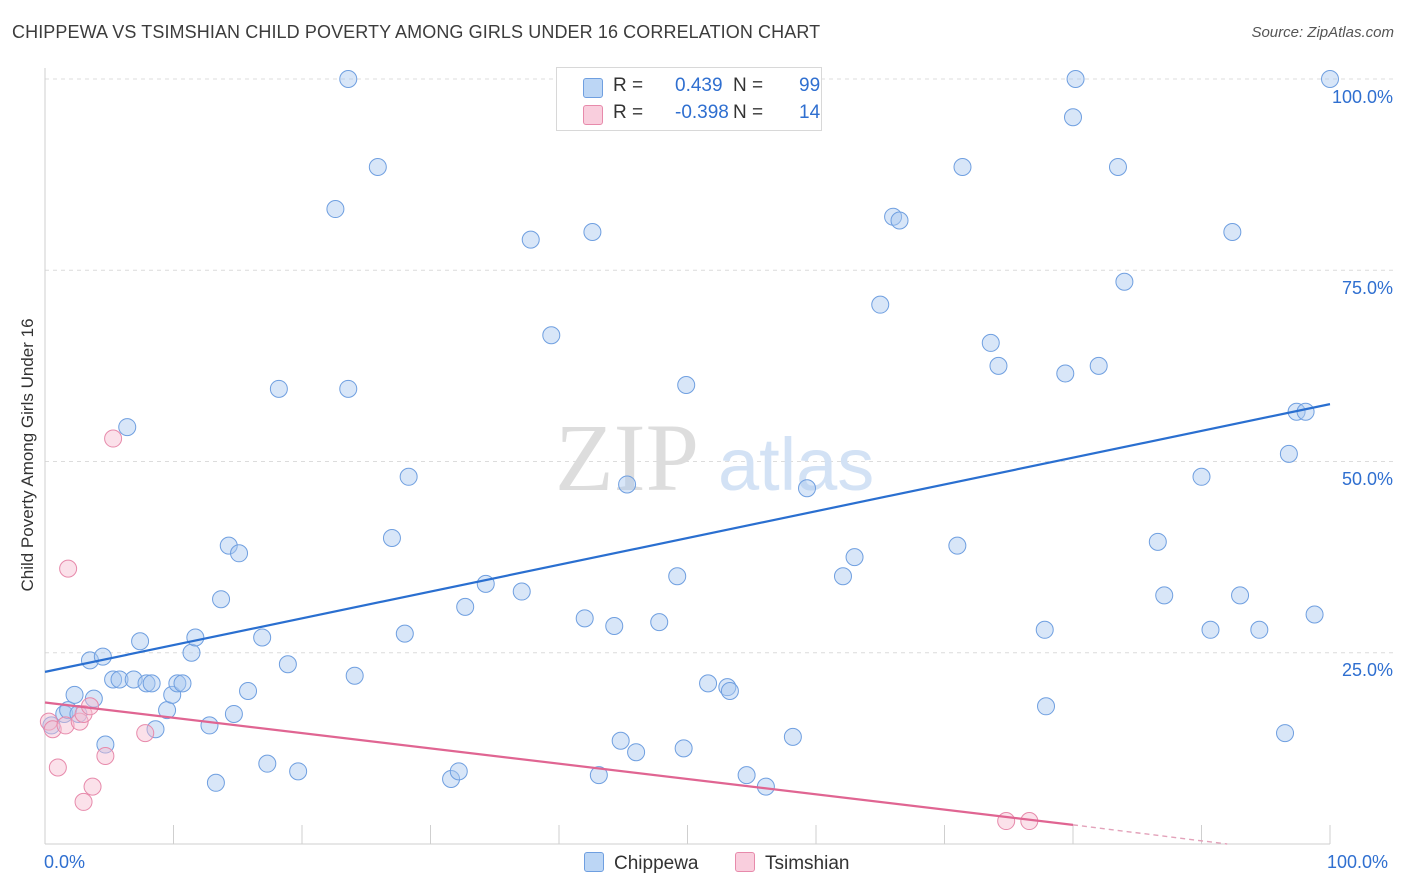 The width and height of the screenshot is (1406, 892). I want to click on correlation-legend: R = 0.439 N = 99 R = -0.398 N = 14, so click(689, 99).